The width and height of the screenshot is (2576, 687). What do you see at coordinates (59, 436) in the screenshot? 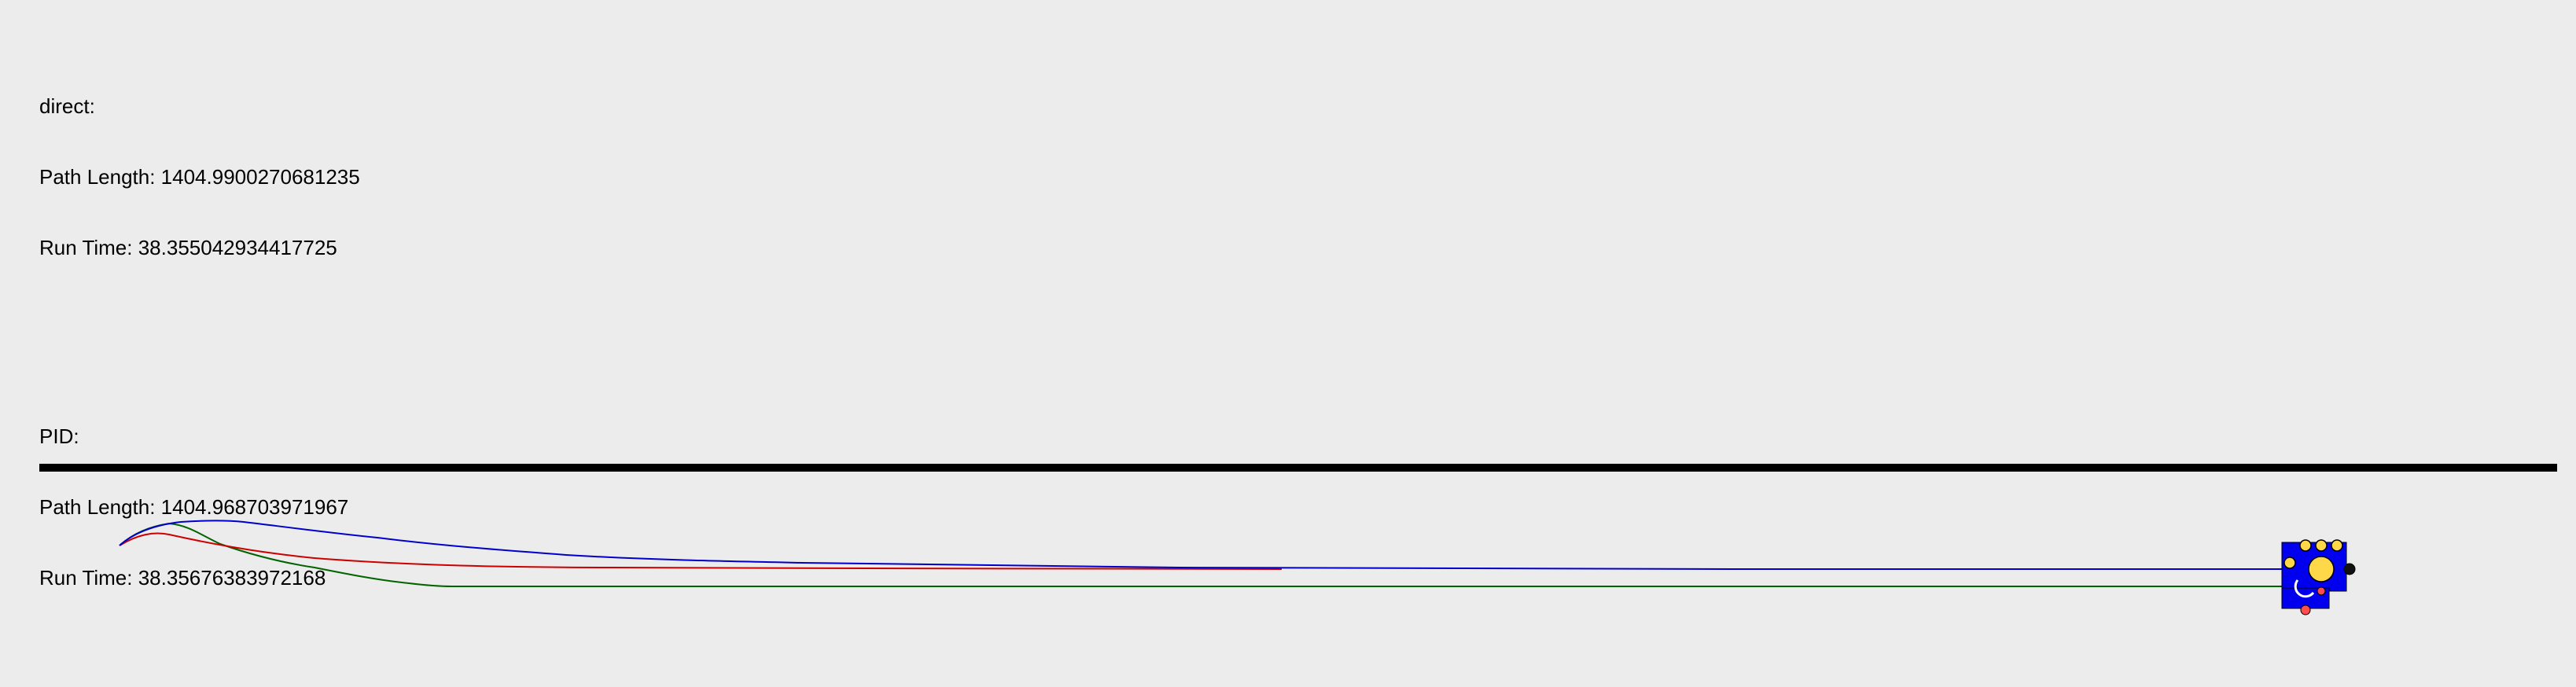
I see `result-pid-name: PID:` at bounding box center [59, 436].